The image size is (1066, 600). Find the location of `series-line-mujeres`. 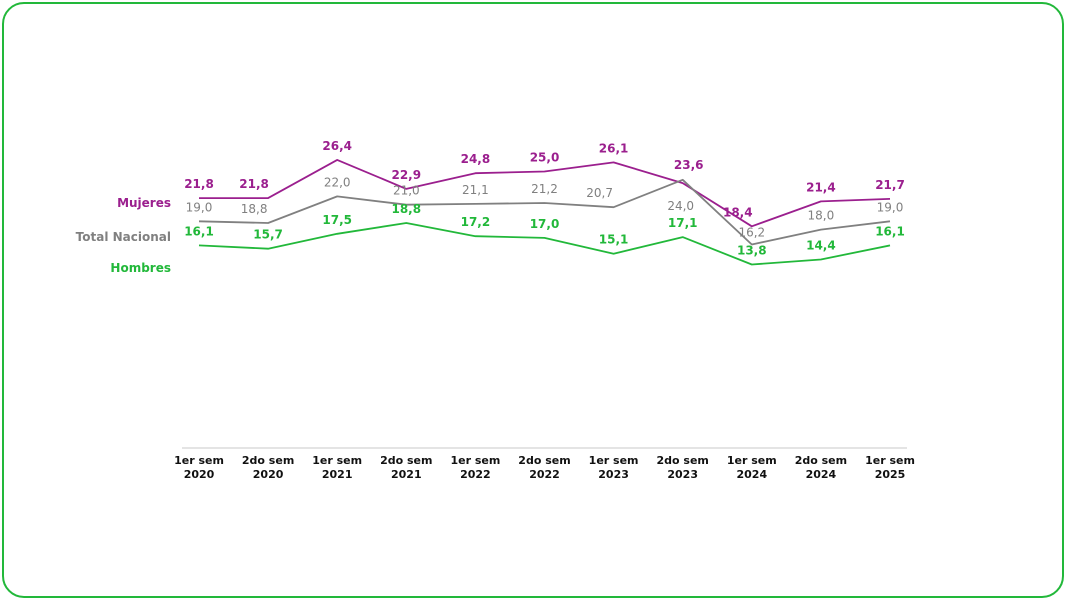

series-line-mujeres is located at coordinates (545, 193).